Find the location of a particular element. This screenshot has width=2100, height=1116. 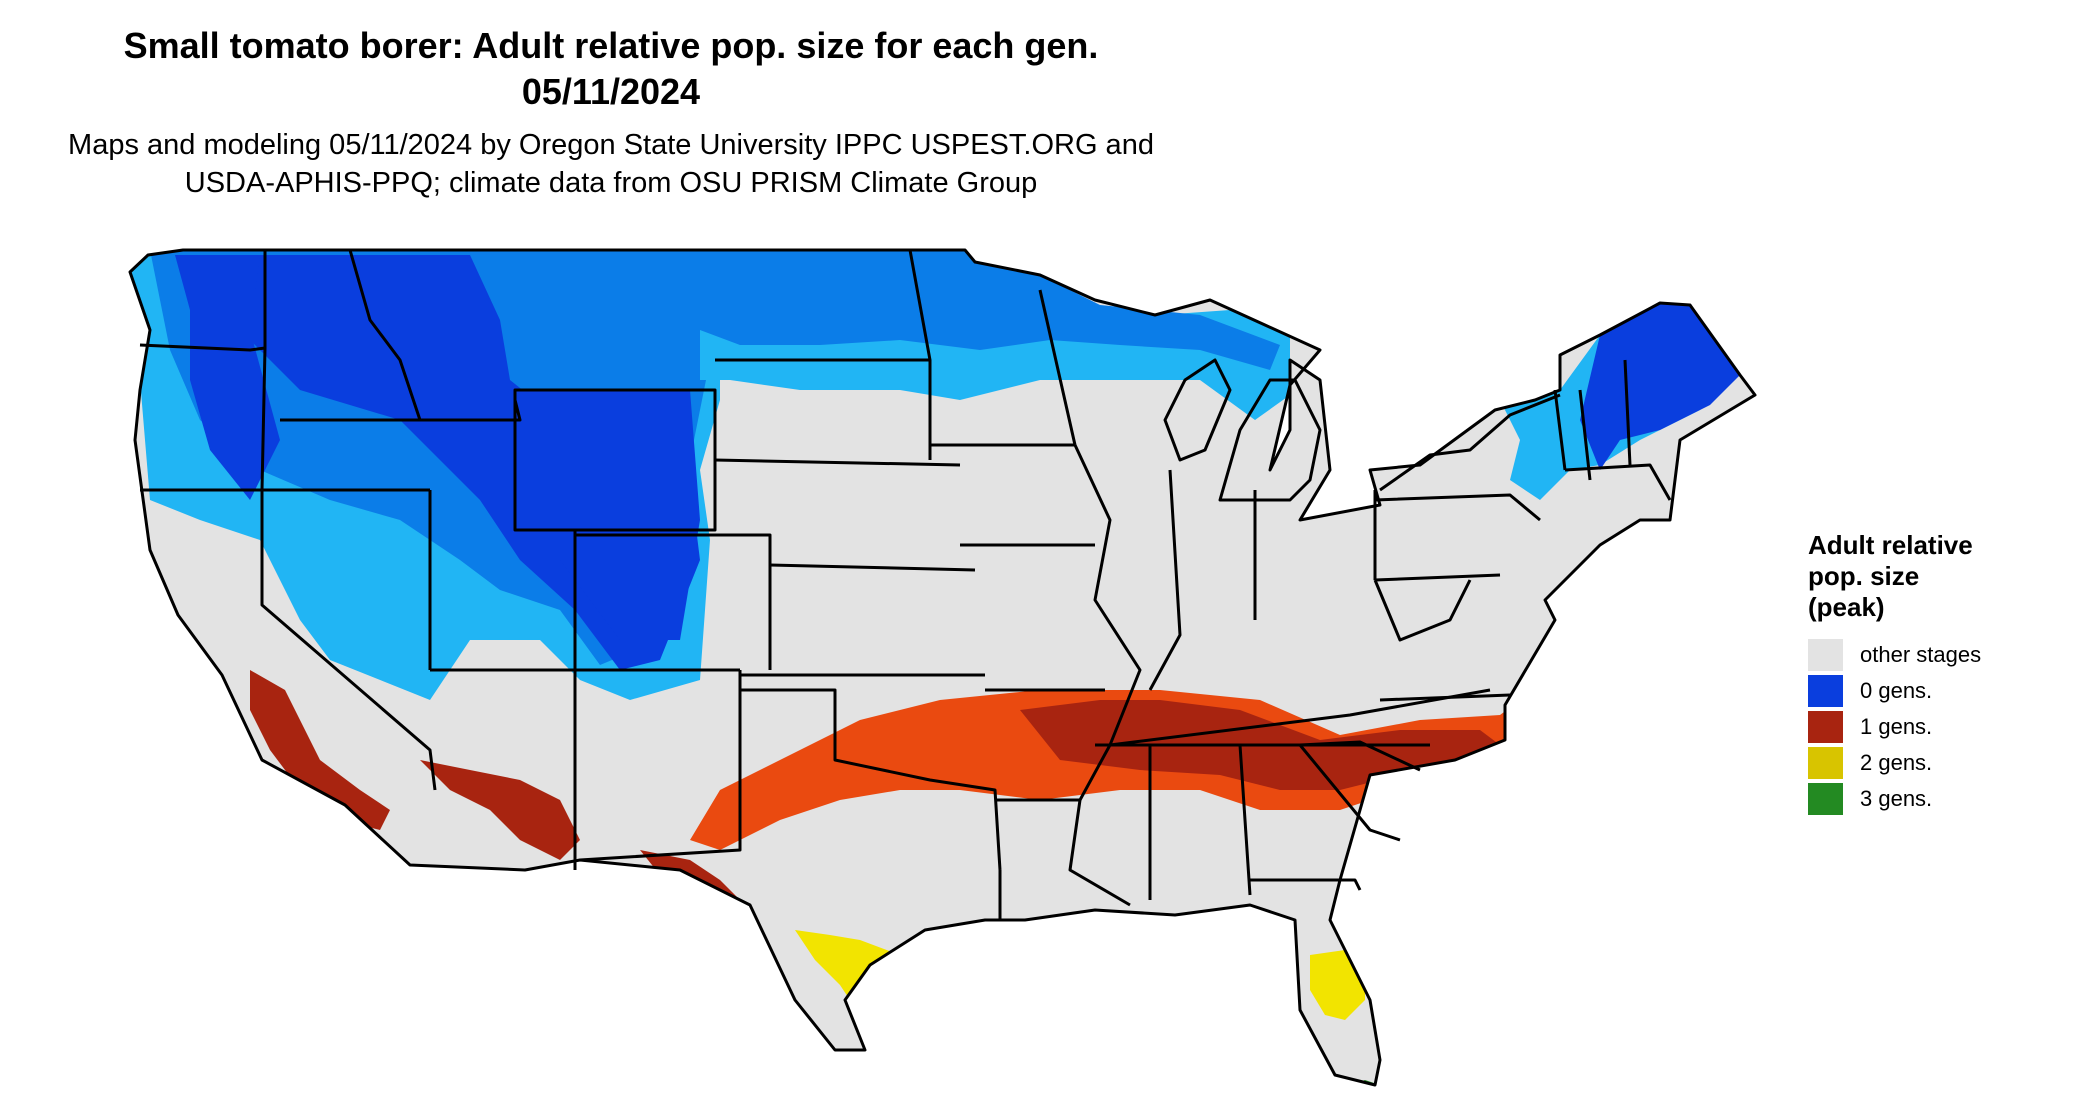

border-wa-or is located at coordinates (202, 347).